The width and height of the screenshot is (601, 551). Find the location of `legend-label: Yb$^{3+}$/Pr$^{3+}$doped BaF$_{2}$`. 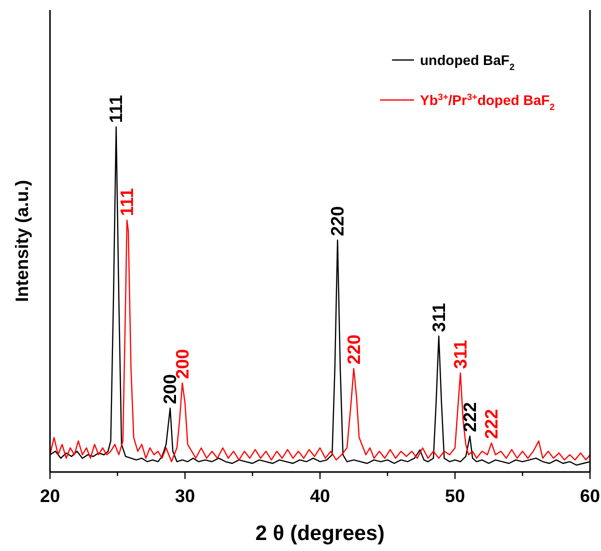

legend-label: Yb$^{3+}$/Pr$^{3+}$doped BaF$_{2}$ is located at coordinates (487, 102).